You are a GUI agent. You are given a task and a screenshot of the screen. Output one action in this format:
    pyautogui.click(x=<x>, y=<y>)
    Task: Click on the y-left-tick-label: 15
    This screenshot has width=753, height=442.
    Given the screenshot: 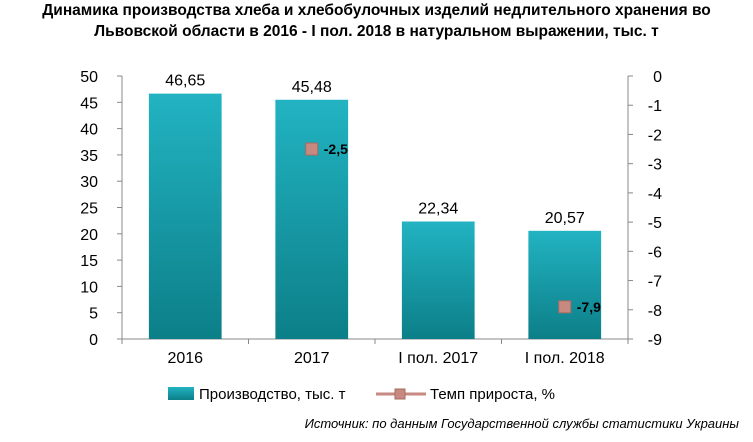 What is the action you would take?
    pyautogui.click(x=89, y=261)
    